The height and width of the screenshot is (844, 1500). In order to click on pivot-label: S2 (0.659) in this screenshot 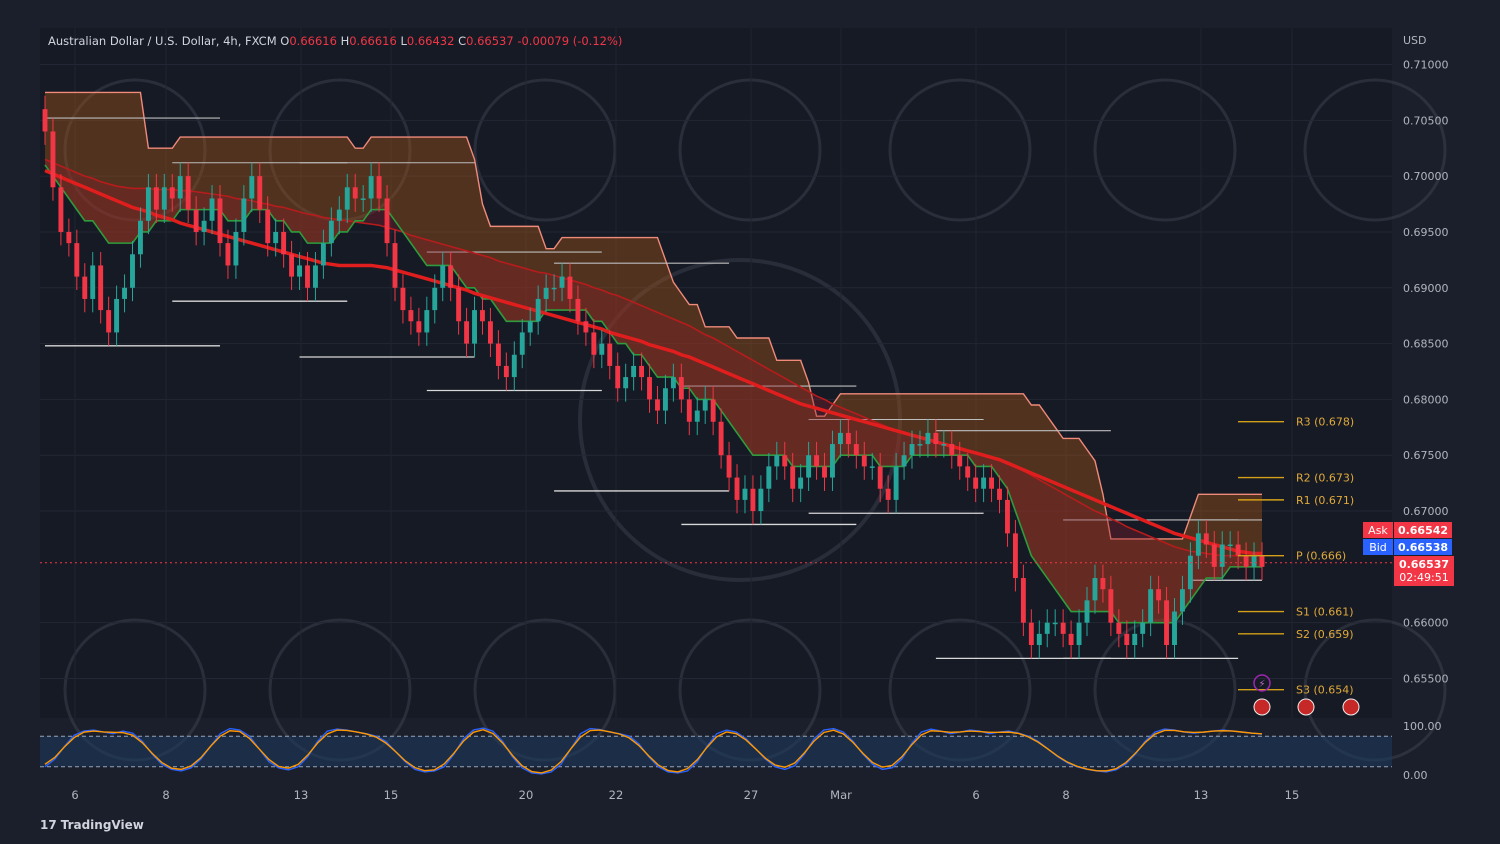, I will do `click(1325, 634)`.